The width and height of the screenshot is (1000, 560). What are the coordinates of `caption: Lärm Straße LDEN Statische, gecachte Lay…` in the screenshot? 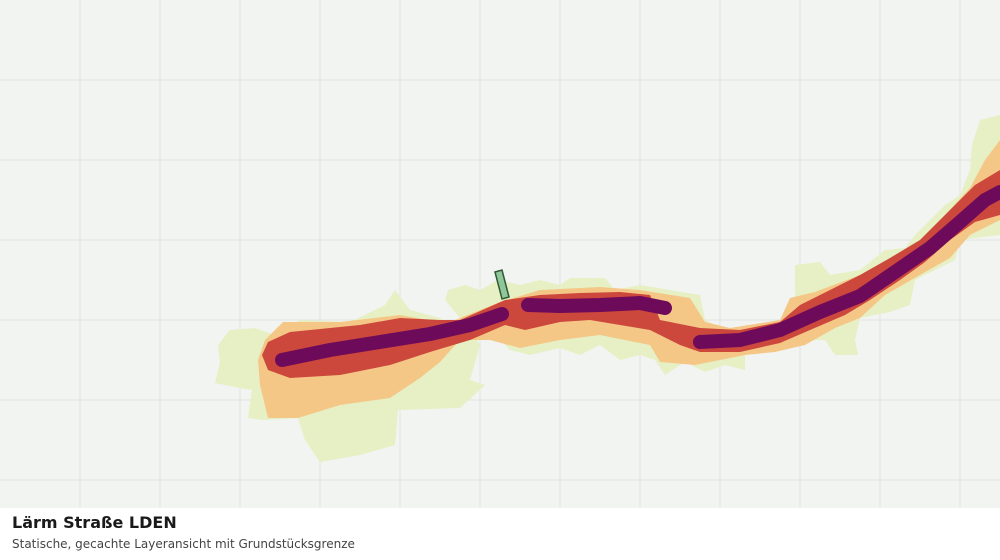 It's located at (500, 534).